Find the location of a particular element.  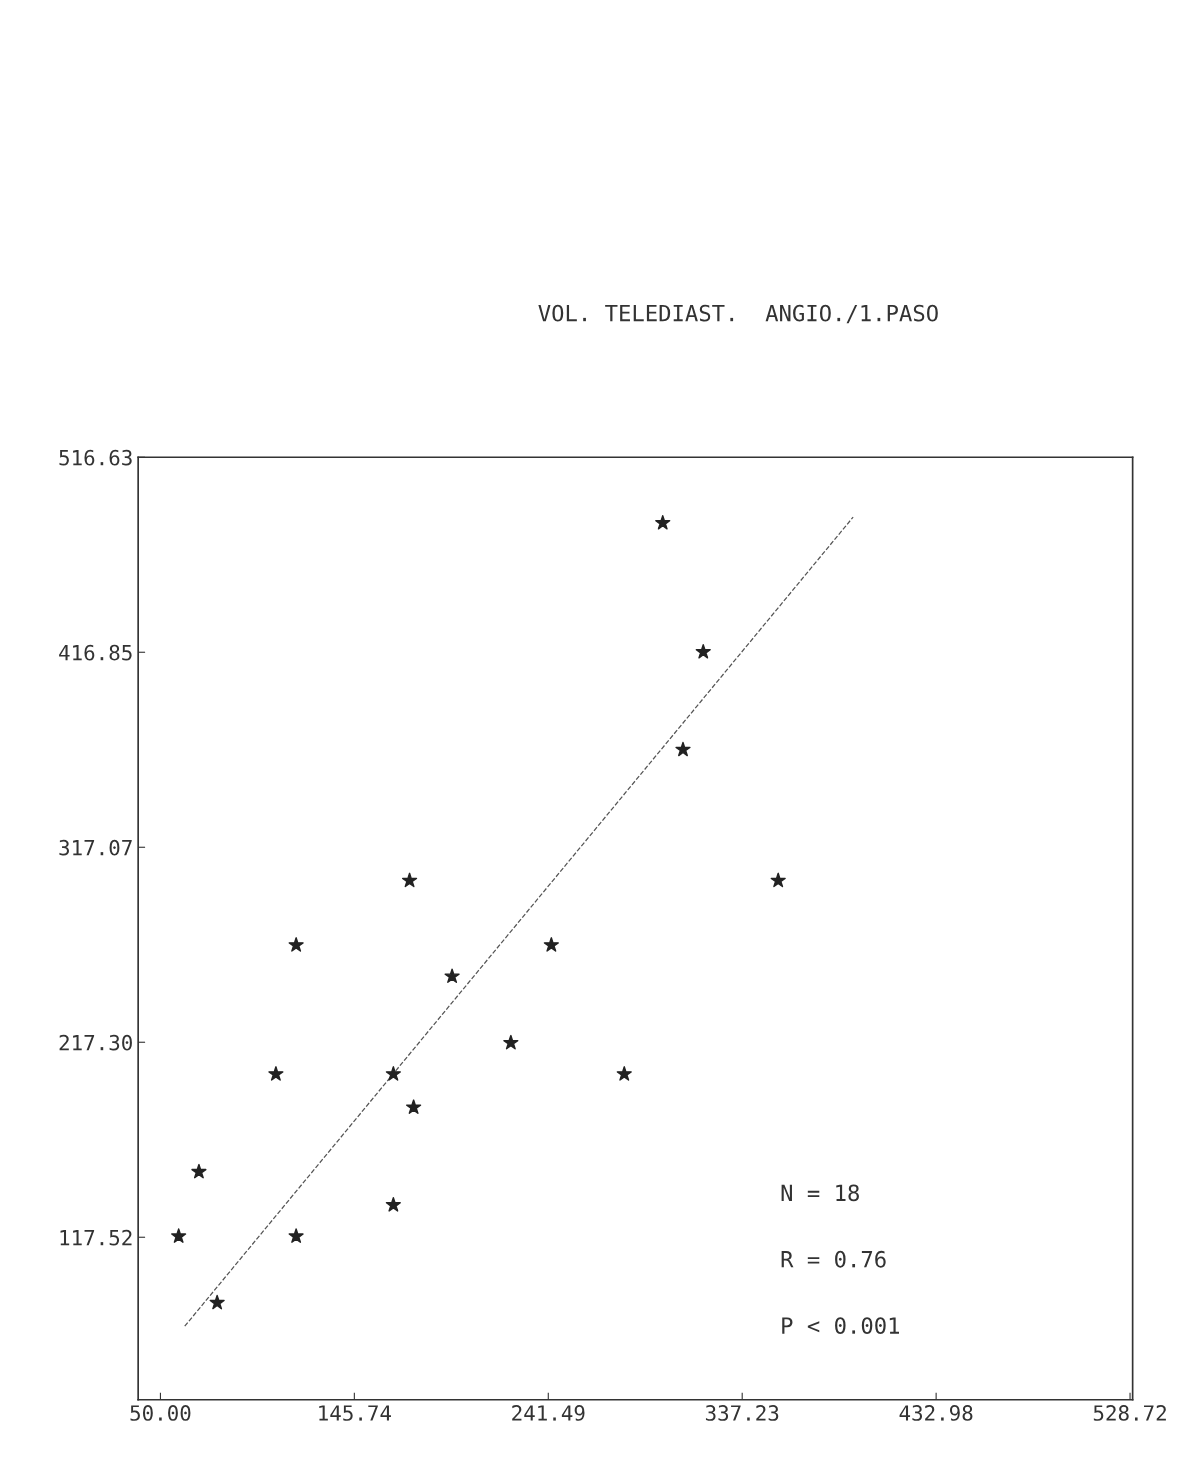

annotation: N = 18 is located at coordinates (820, 1193).